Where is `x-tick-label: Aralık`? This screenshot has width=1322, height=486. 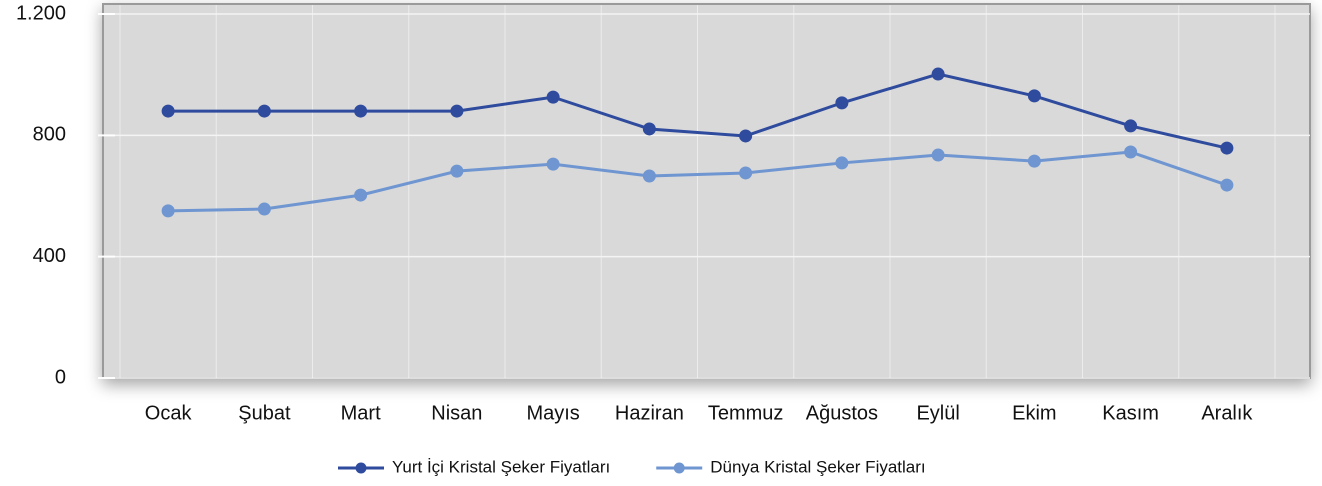
x-tick-label: Aralık is located at coordinates (1227, 413).